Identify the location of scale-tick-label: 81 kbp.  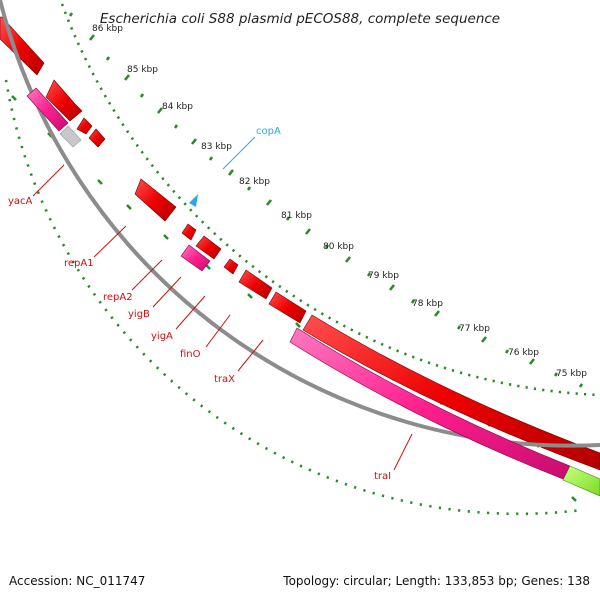
(296, 216).